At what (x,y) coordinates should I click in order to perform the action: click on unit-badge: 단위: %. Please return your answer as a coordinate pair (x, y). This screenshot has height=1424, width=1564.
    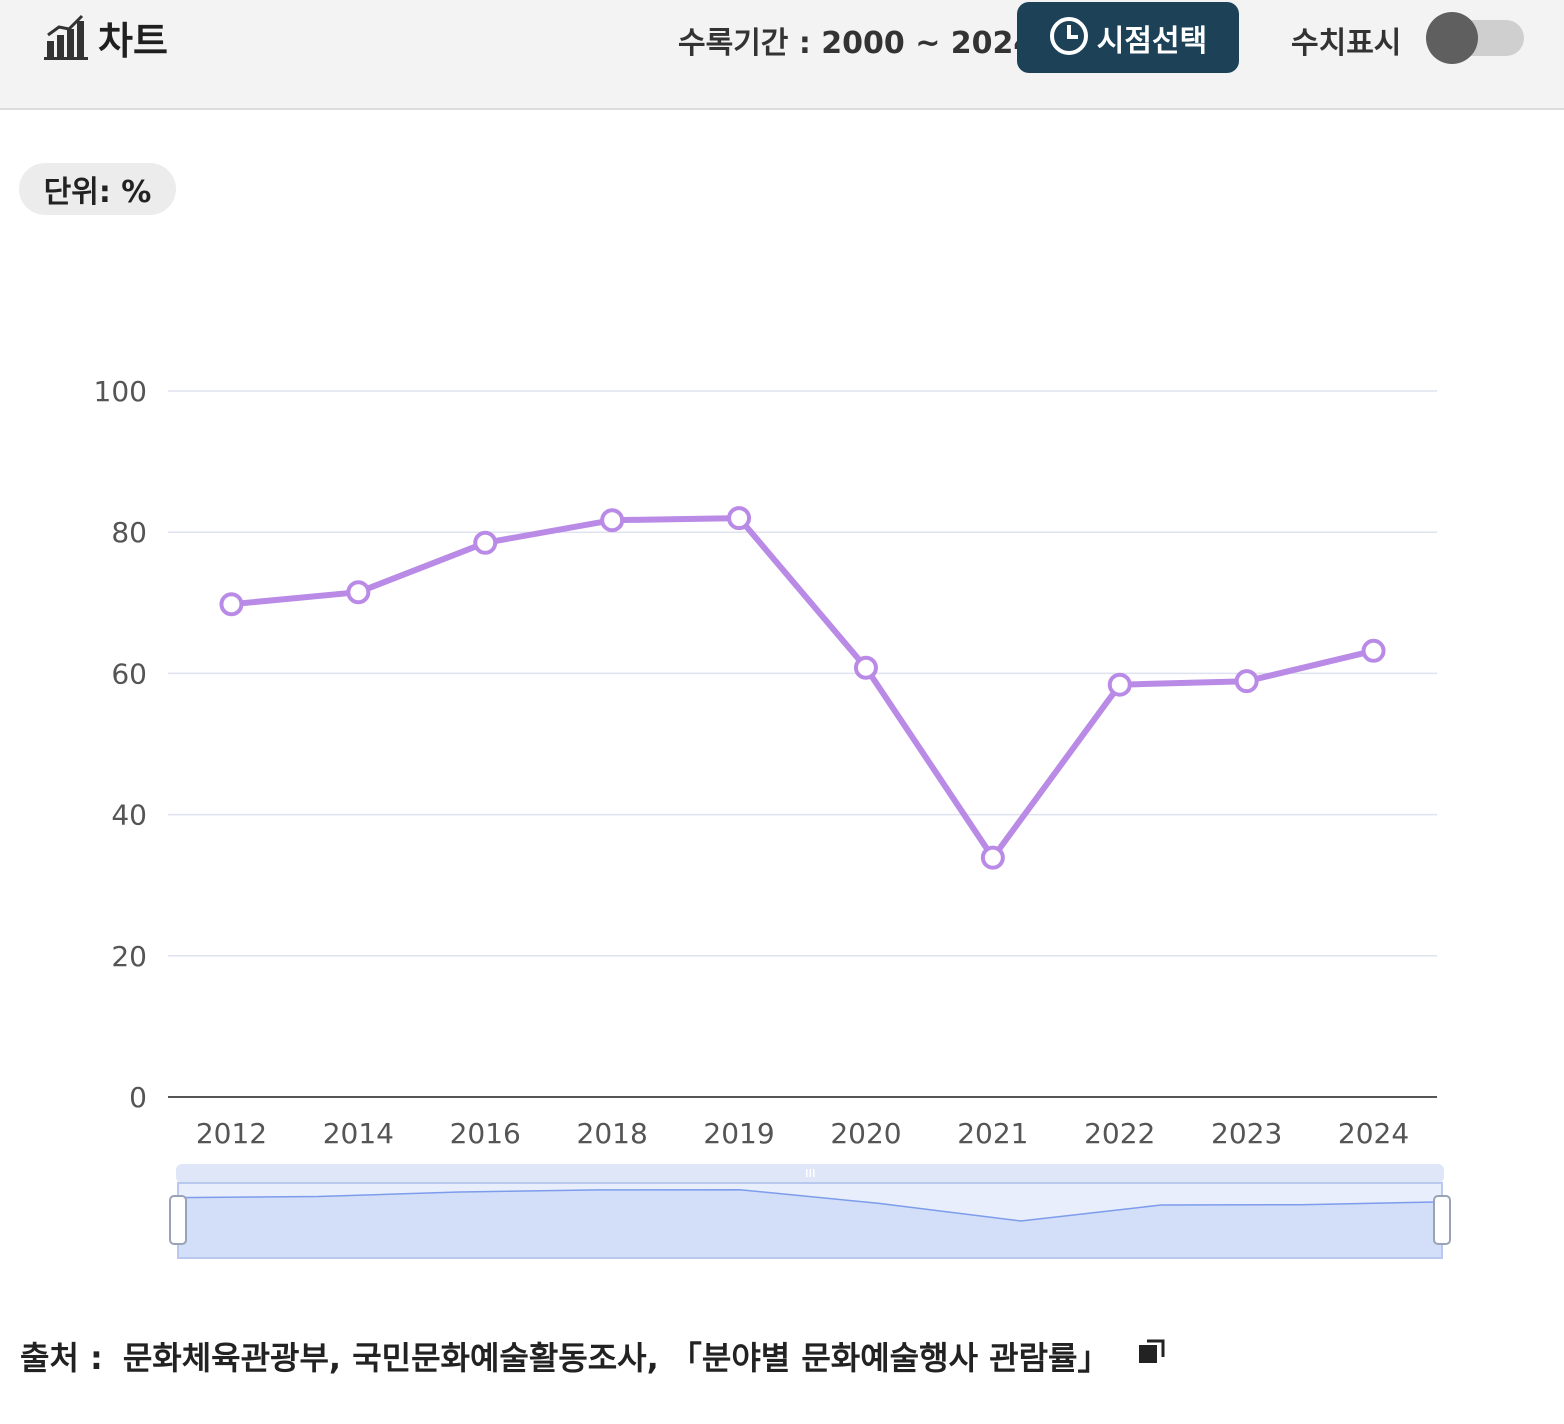
    Looking at the image, I should click on (97, 189).